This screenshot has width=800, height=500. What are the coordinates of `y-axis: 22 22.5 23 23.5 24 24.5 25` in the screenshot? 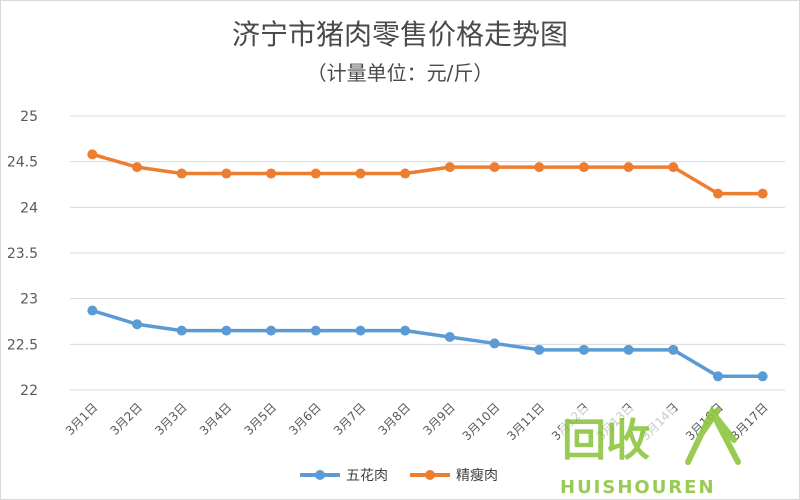 It's located at (22, 254).